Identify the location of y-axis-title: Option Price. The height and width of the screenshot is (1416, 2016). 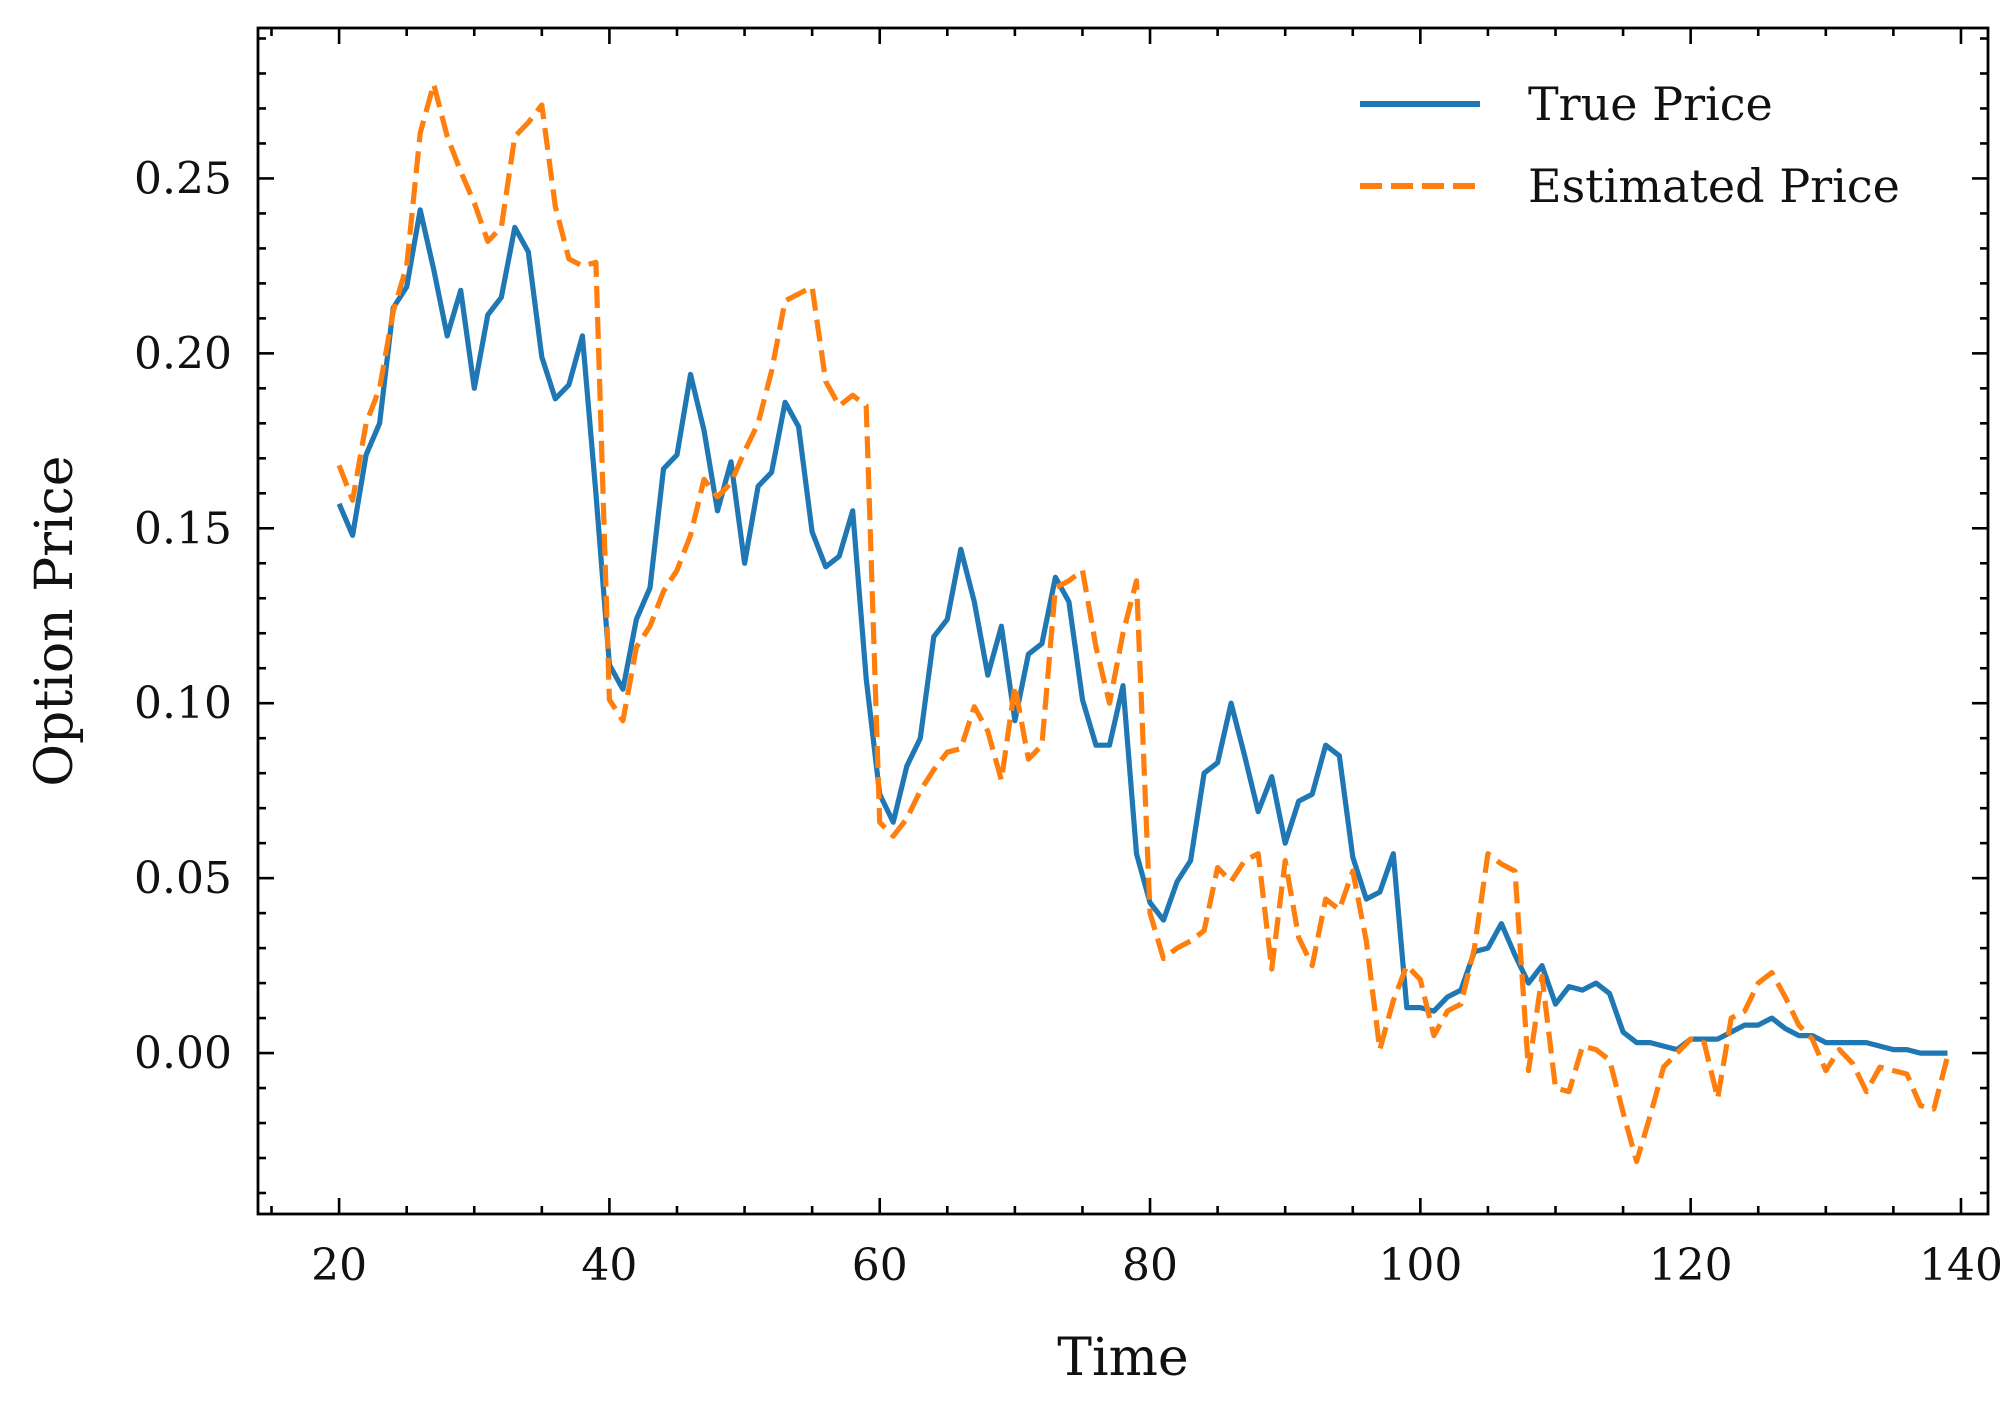
(55, 620).